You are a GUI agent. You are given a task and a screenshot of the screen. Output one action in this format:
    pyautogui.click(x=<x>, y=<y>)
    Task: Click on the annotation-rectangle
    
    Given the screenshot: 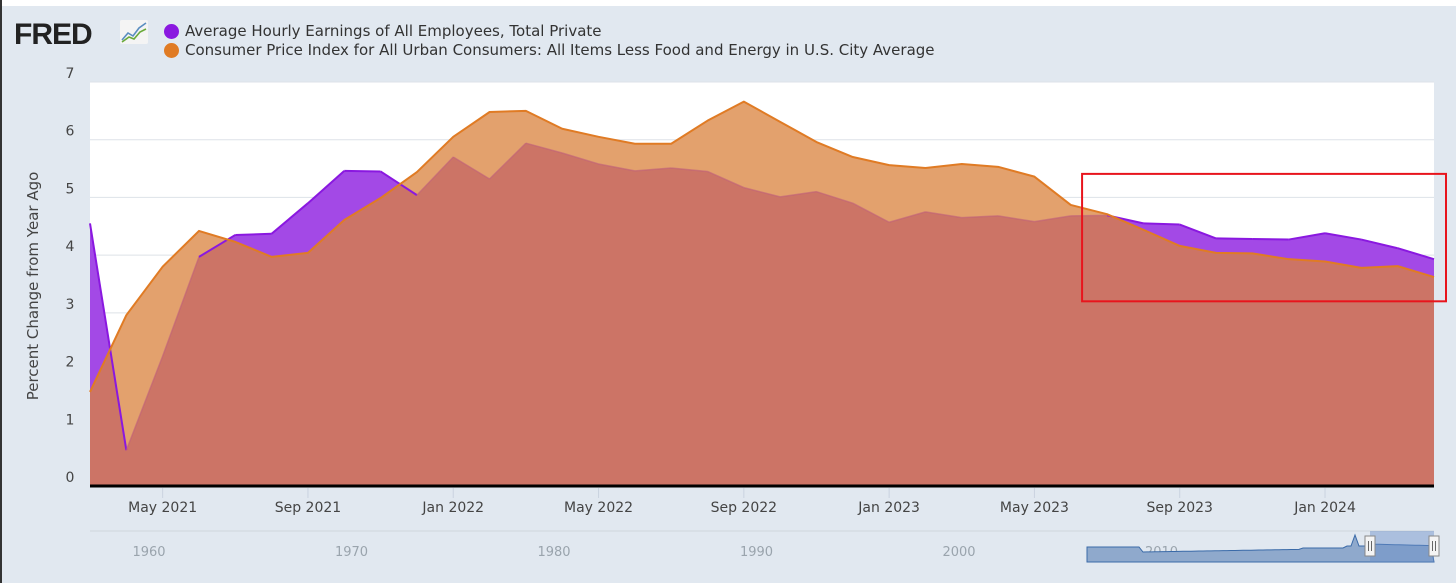 What is the action you would take?
    pyautogui.click(x=1264, y=237)
    